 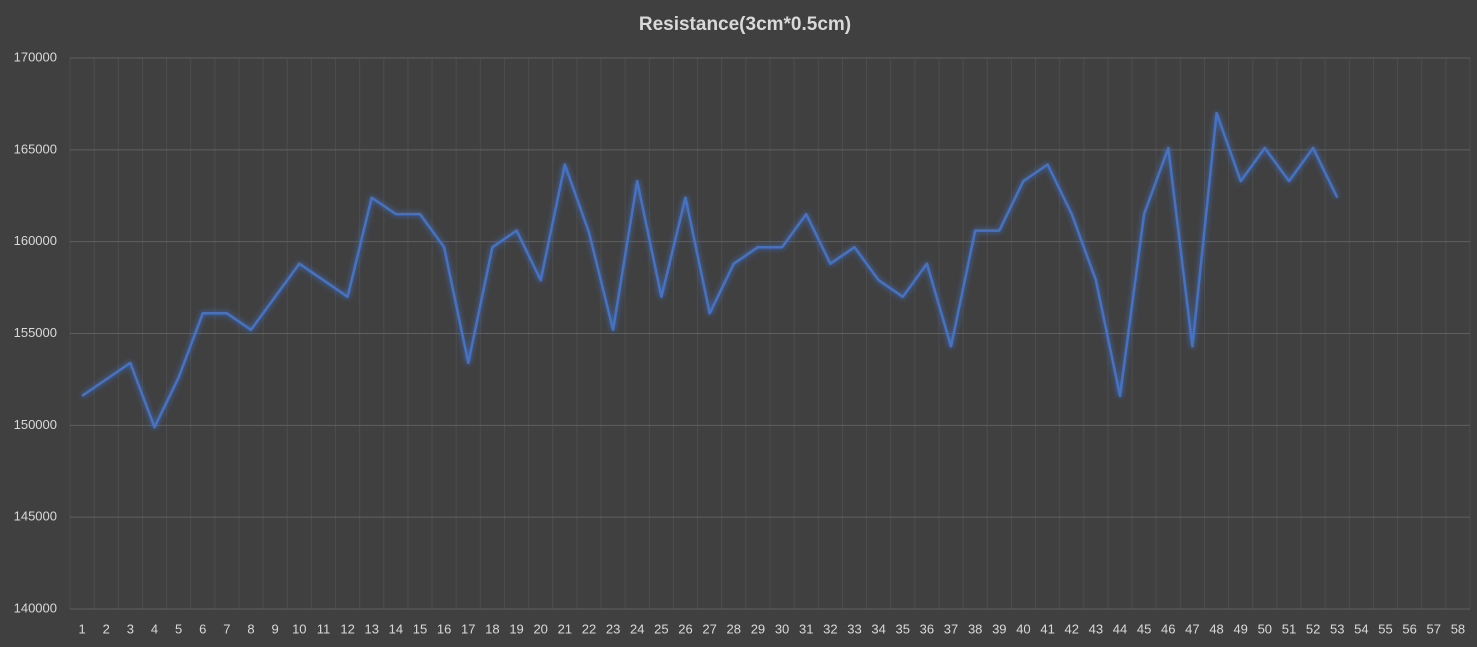 I want to click on x-tick-label: 9, so click(x=275, y=628).